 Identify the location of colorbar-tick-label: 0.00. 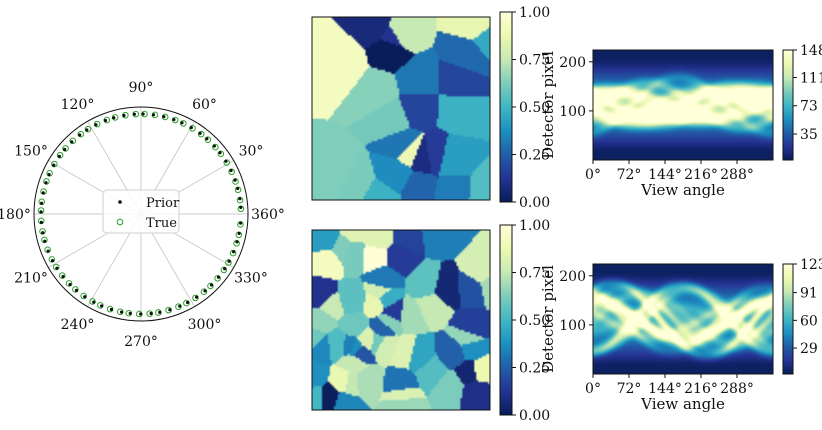
(534, 203).